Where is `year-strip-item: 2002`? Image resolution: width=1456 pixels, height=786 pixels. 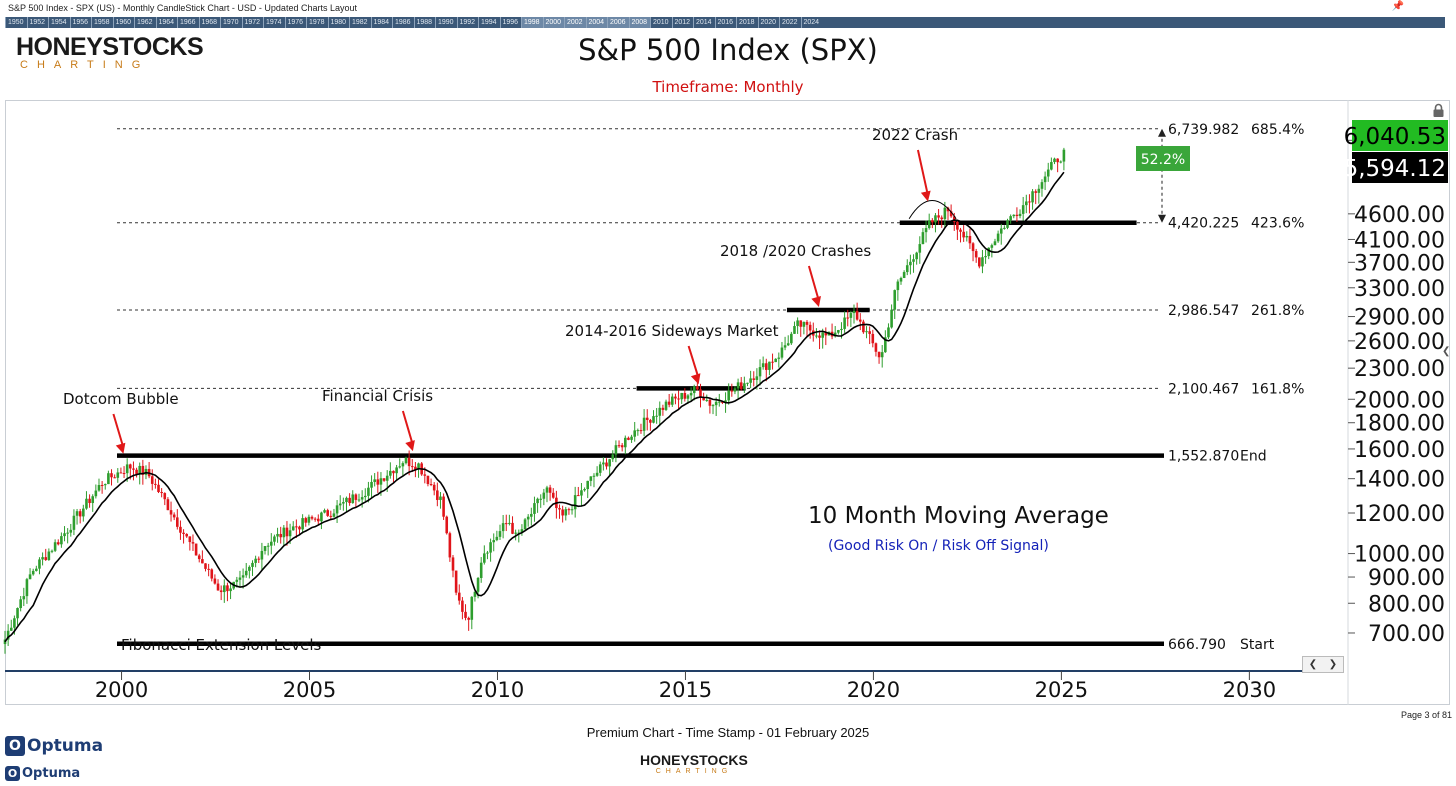 year-strip-item: 2002 is located at coordinates (575, 22).